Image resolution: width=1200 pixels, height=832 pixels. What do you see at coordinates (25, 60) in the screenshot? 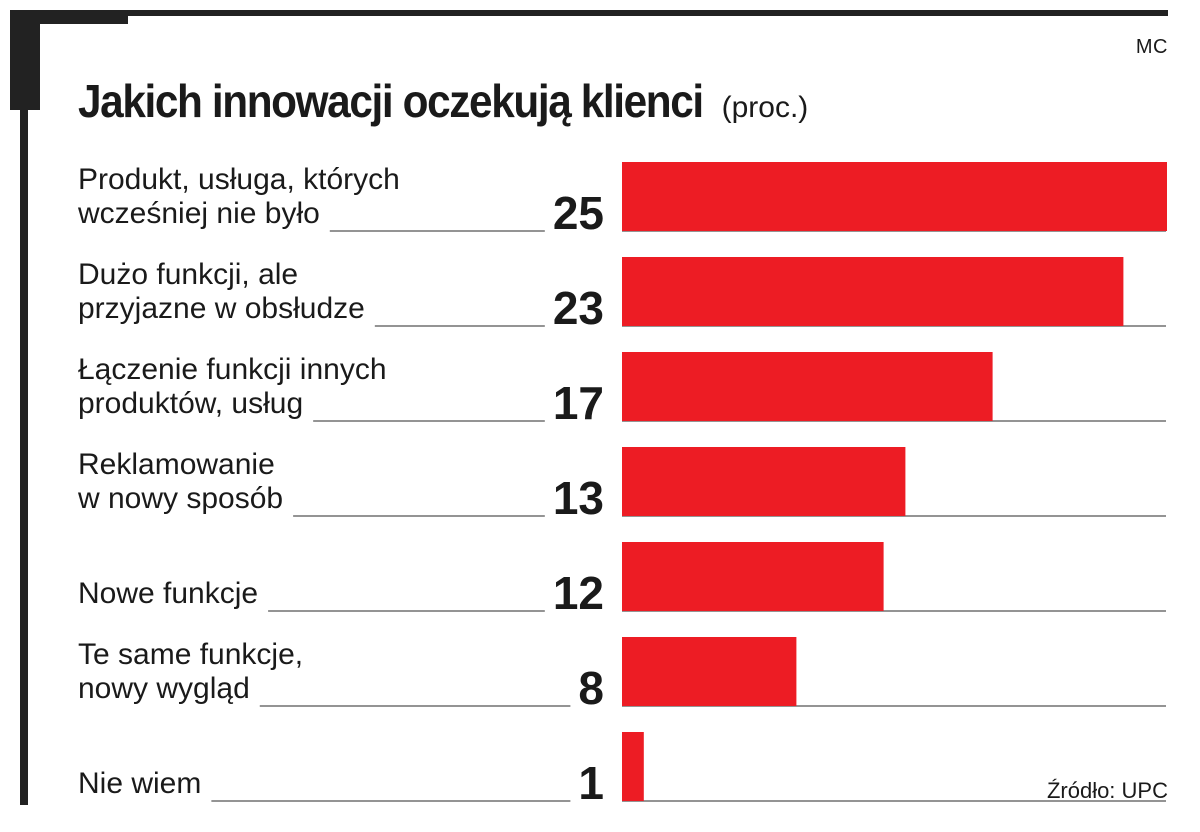
I see `frame-corner-block-vertical` at bounding box center [25, 60].